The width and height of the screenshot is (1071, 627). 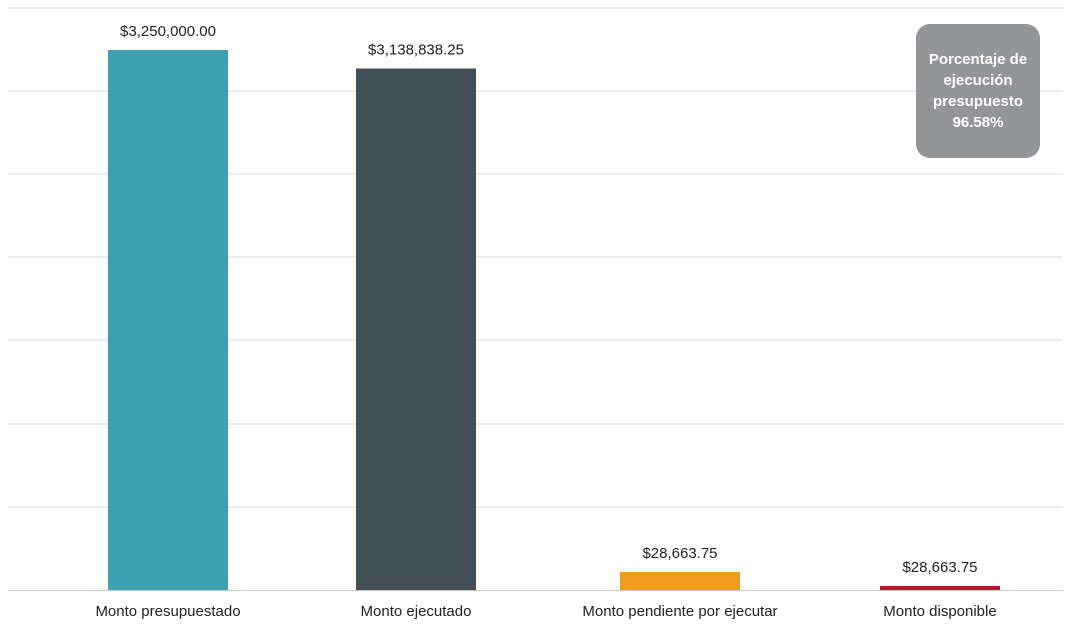 What do you see at coordinates (978, 80) in the screenshot?
I see `badge-line-2: ejecución` at bounding box center [978, 80].